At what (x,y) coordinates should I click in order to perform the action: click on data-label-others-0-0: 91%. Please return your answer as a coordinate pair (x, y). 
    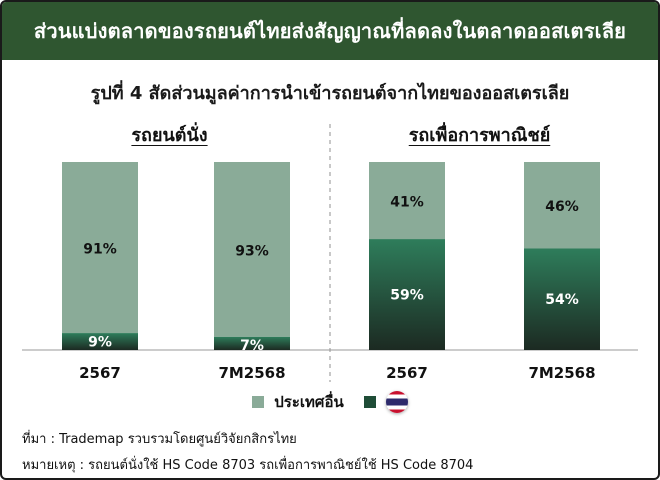
    Looking at the image, I should click on (100, 250).